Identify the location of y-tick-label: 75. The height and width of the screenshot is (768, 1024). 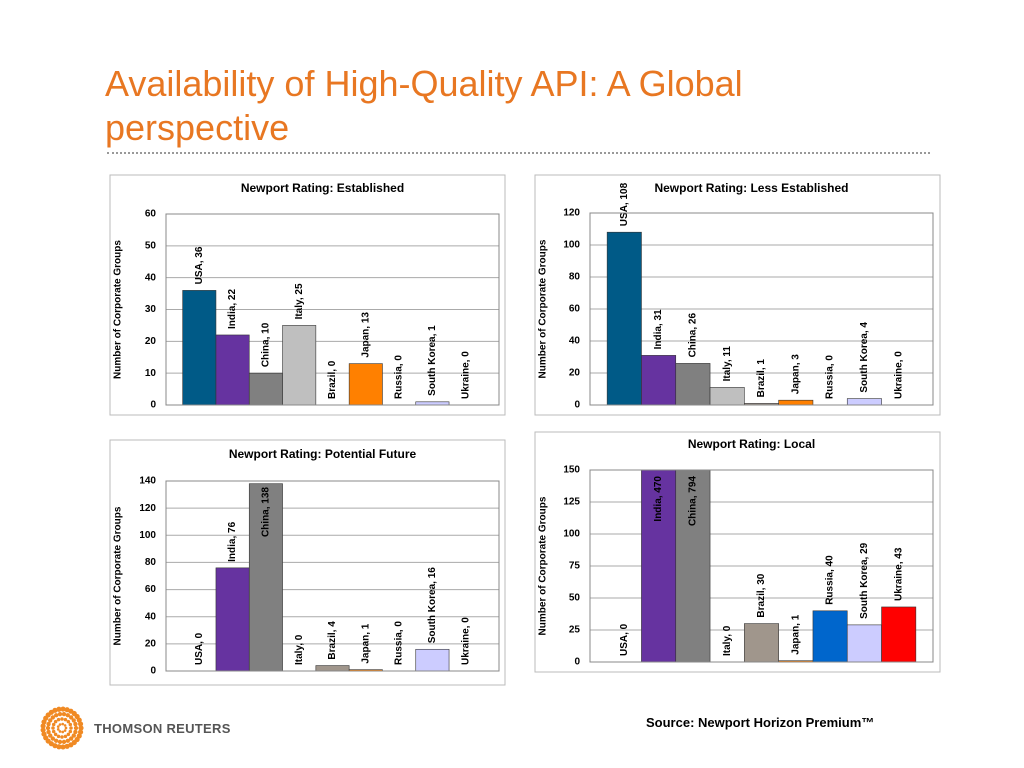
(575, 566).